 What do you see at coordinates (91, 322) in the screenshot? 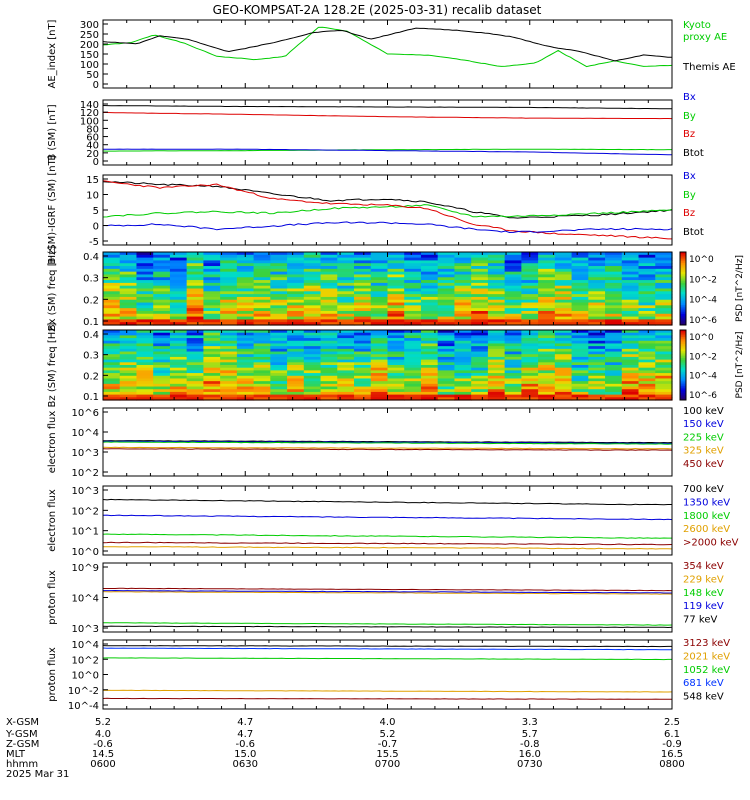
I see `y-tick-label: 0.1` at bounding box center [91, 322].